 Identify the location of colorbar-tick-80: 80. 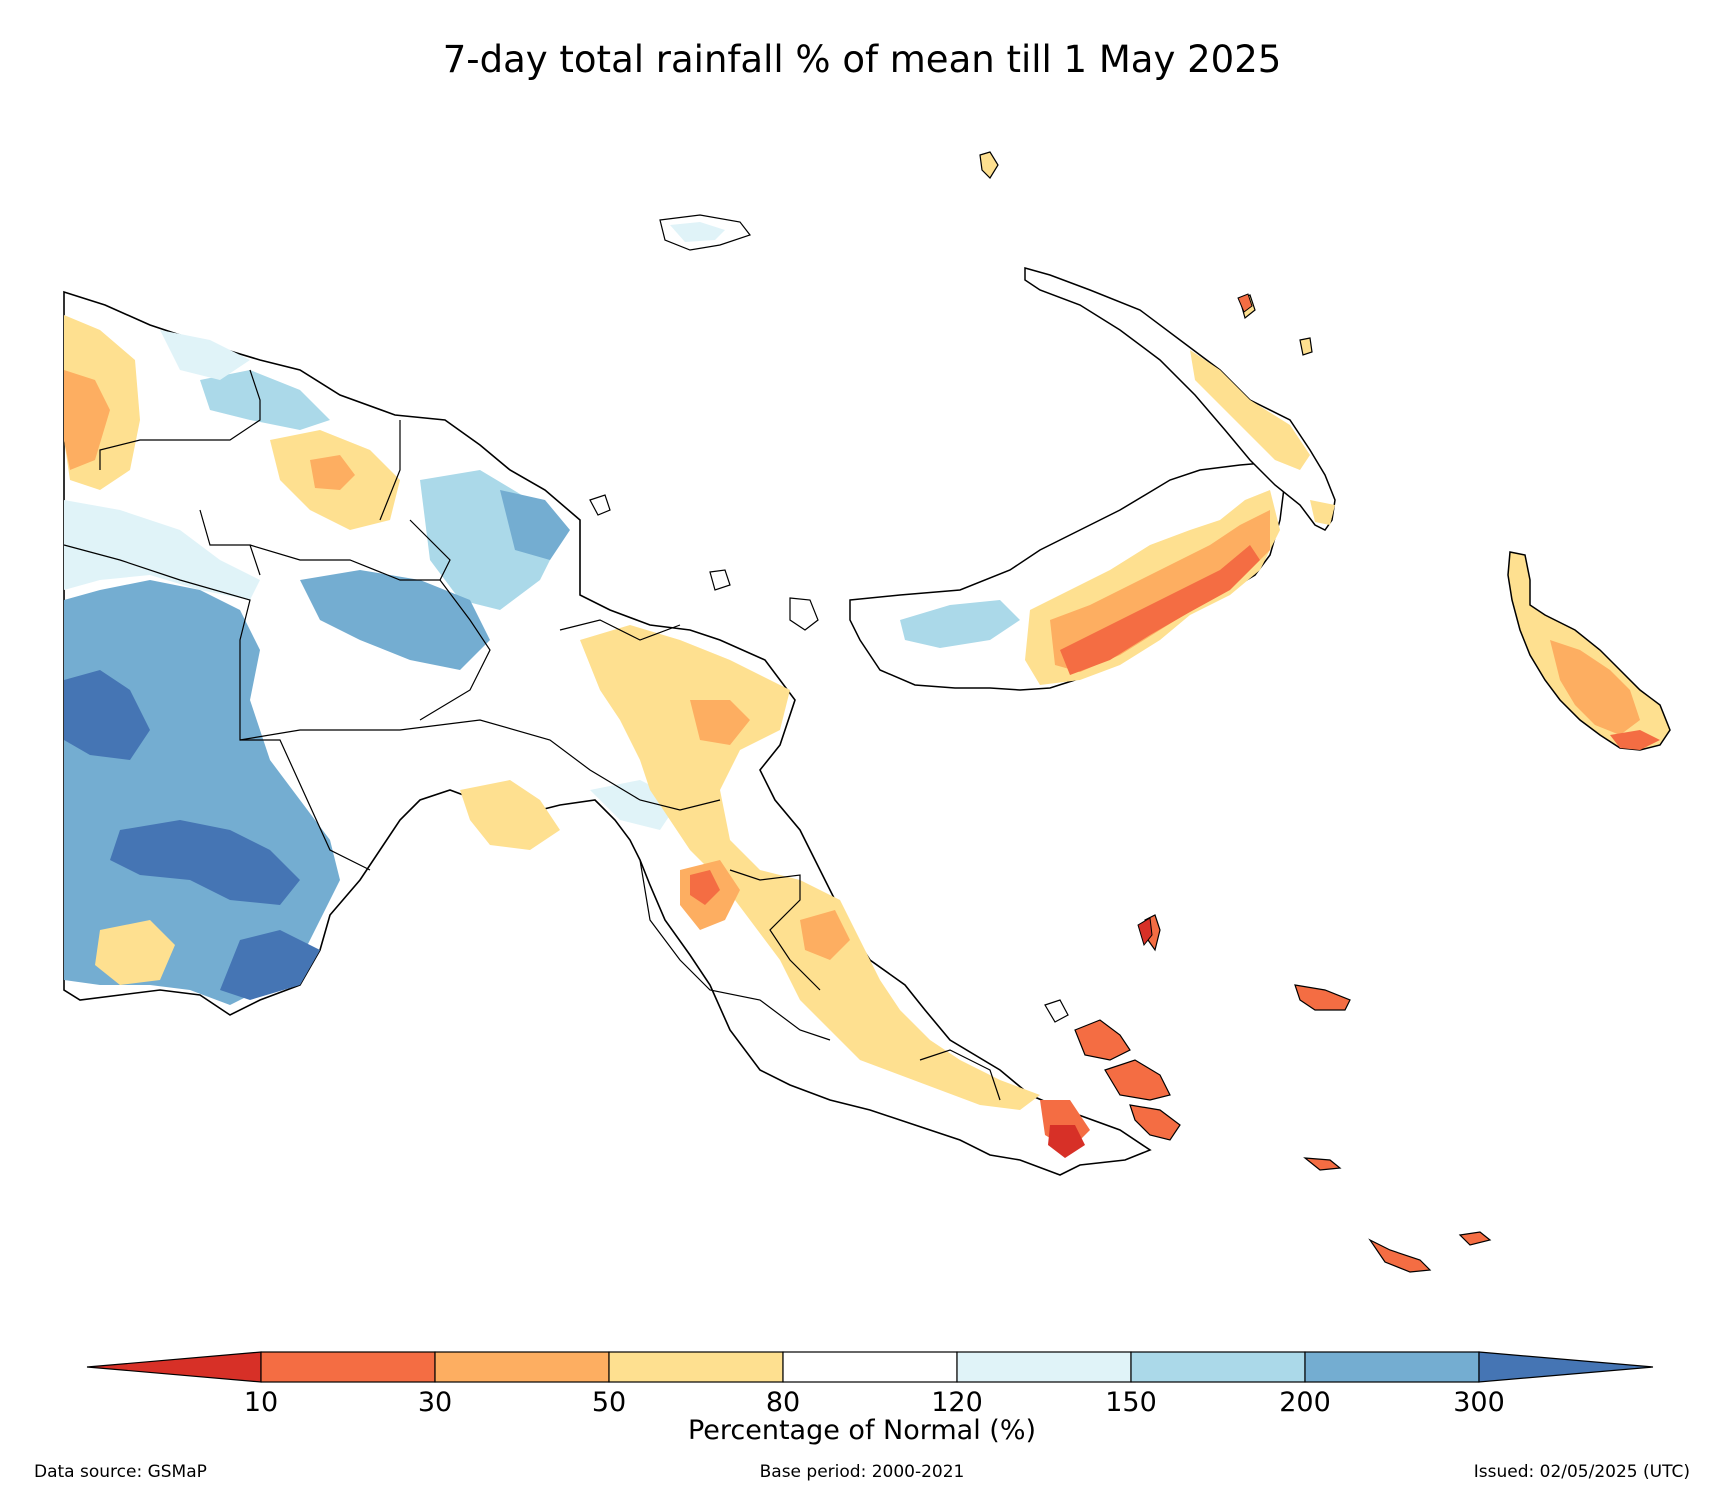
(783, 1402).